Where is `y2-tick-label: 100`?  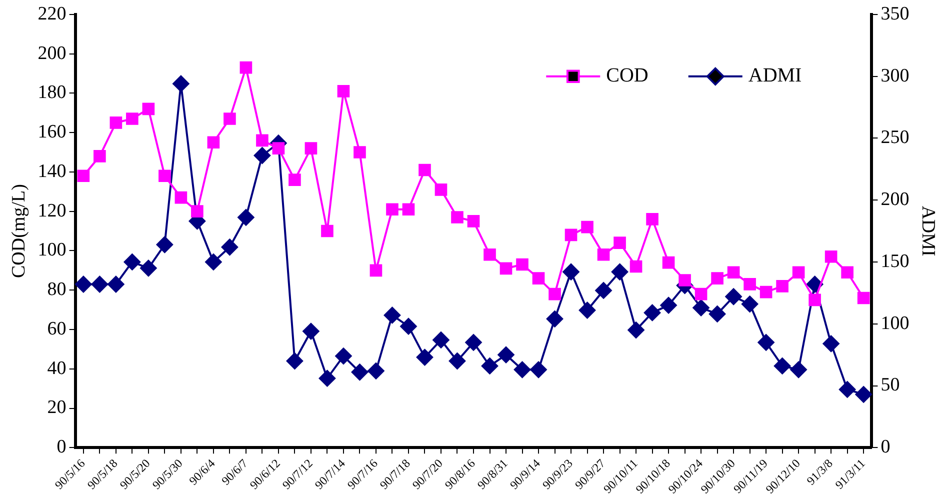
y2-tick-label: 100 is located at coordinates (895, 323).